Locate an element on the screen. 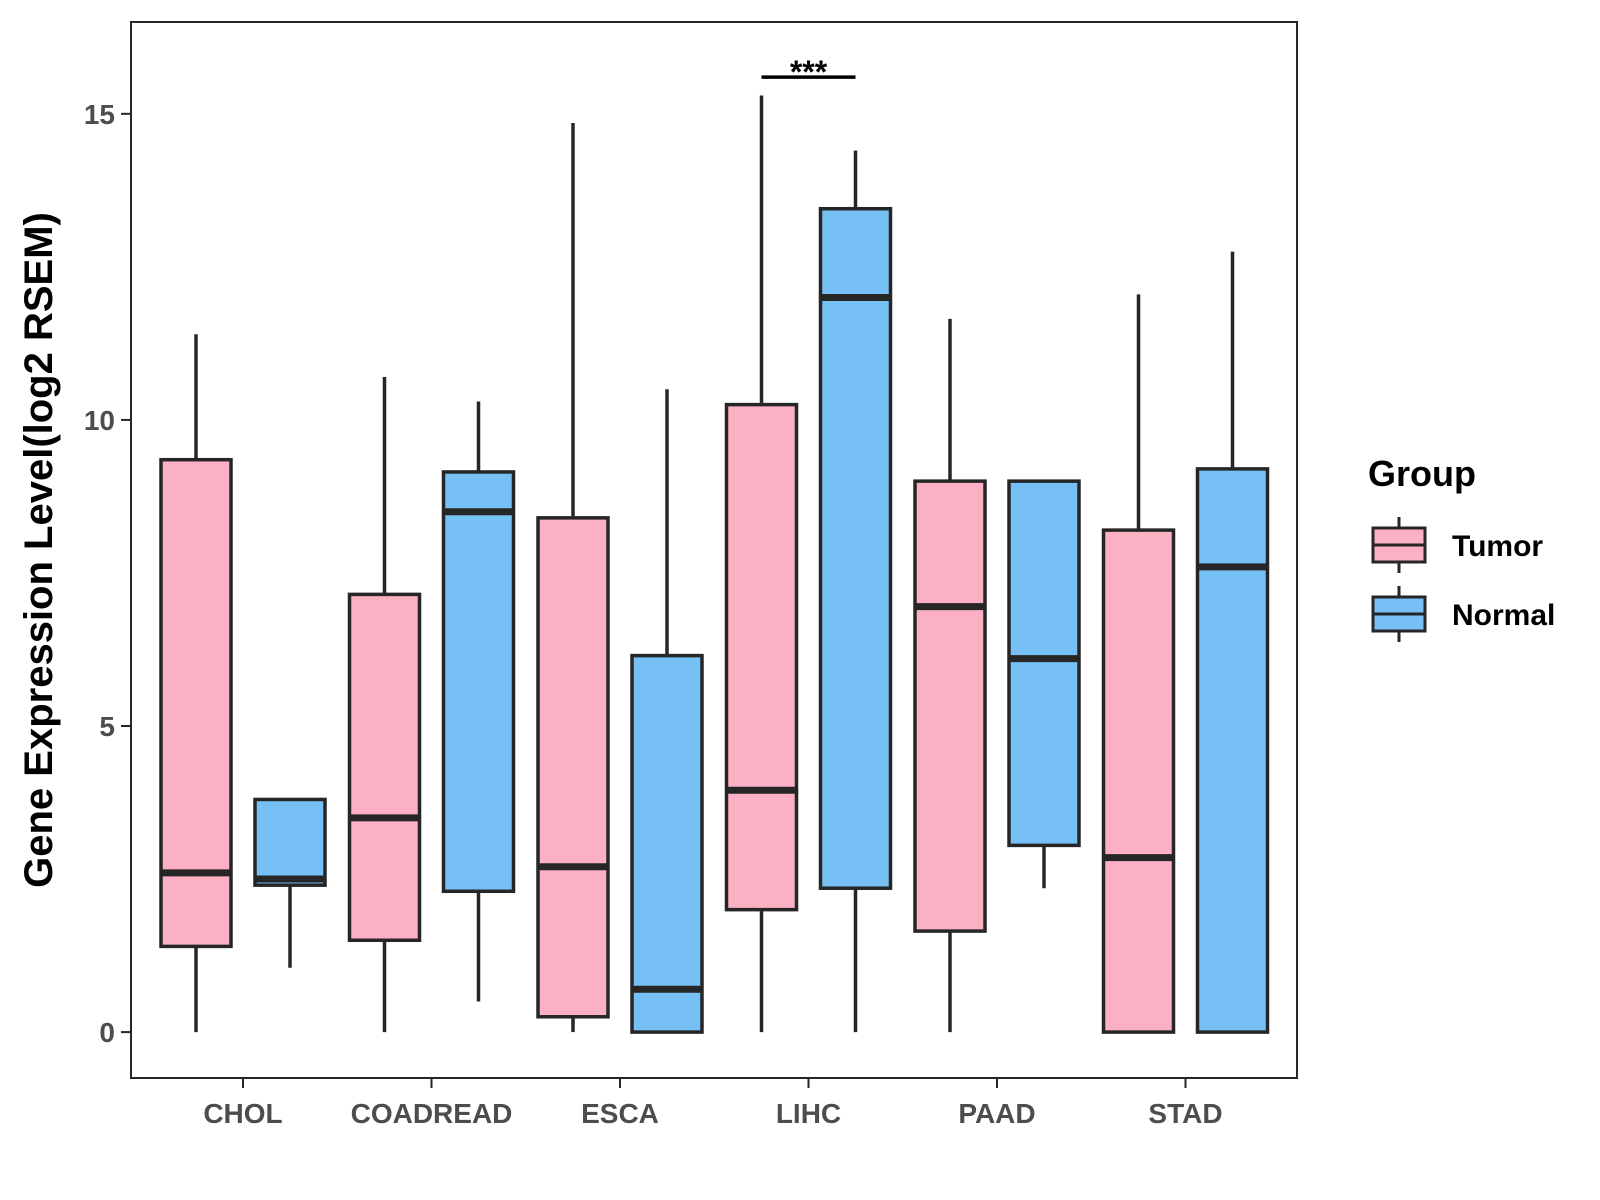 The height and width of the screenshot is (1200, 1600). annotation-layer: *** is located at coordinates (808, 72).